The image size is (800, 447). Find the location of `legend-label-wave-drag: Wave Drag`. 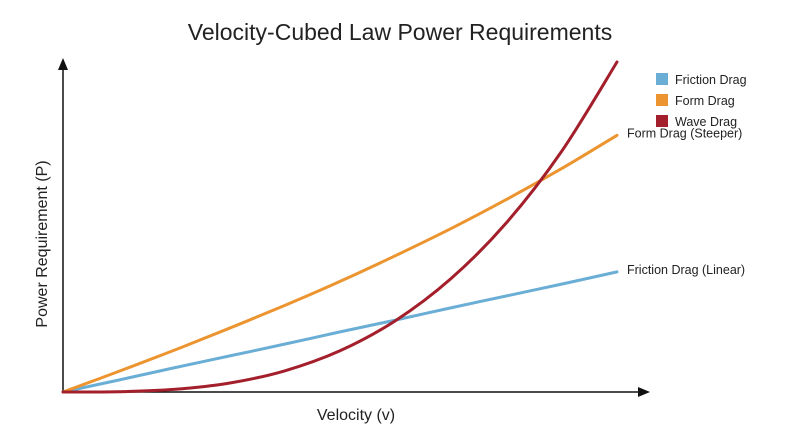

legend-label-wave-drag: Wave Drag is located at coordinates (706, 122).